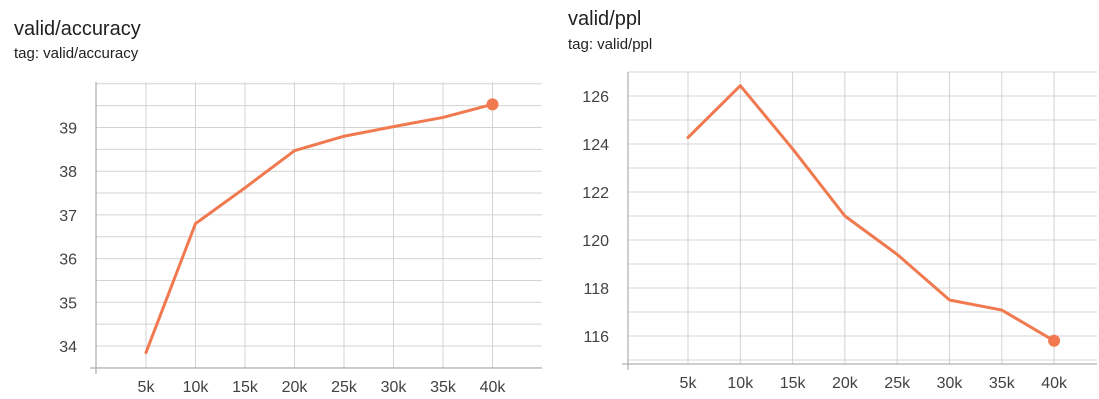  Describe the element at coordinates (68, 129) in the screenshot. I see `y-tick-label: 39` at that location.